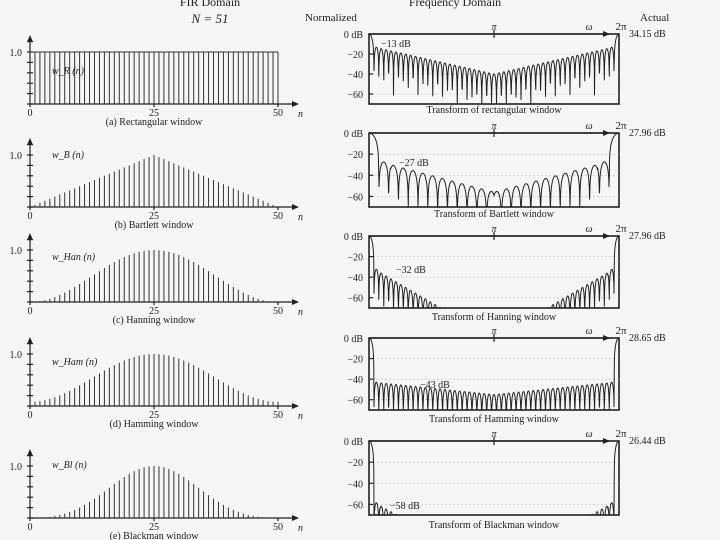 The width and height of the screenshot is (720, 540). What do you see at coordinates (647, 338) in the screenshot?
I see `actual-db-label: 28.65 dB` at bounding box center [647, 338].